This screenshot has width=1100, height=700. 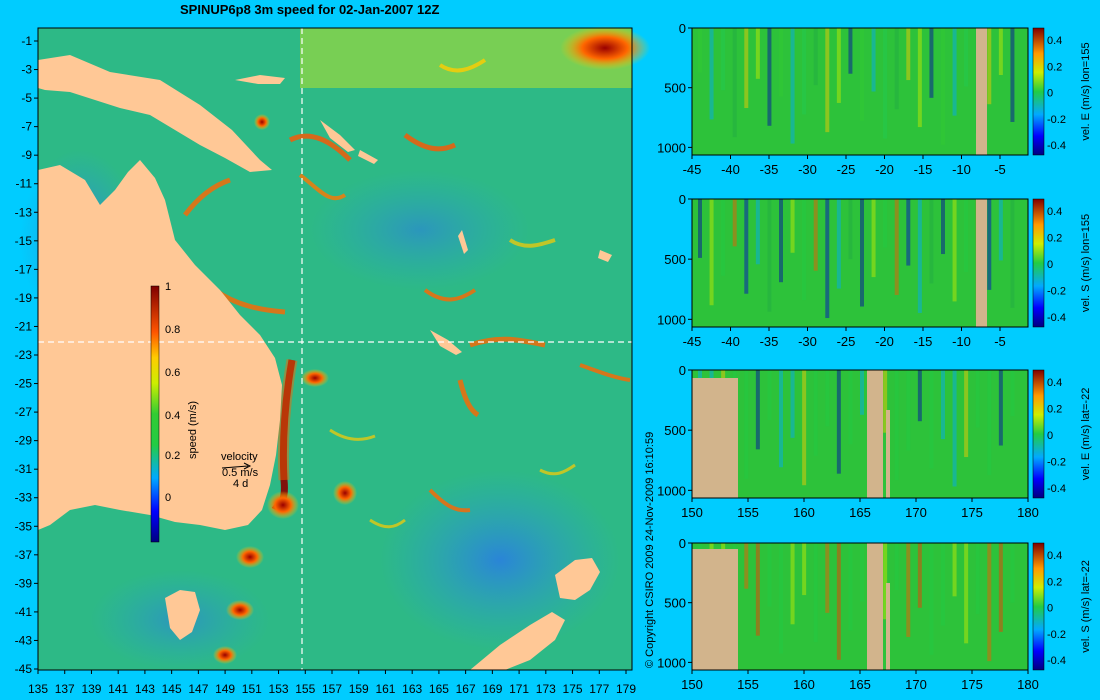 What do you see at coordinates (24, 583) in the screenshot?
I see `lat-tick-label: -39` at bounding box center [24, 583].